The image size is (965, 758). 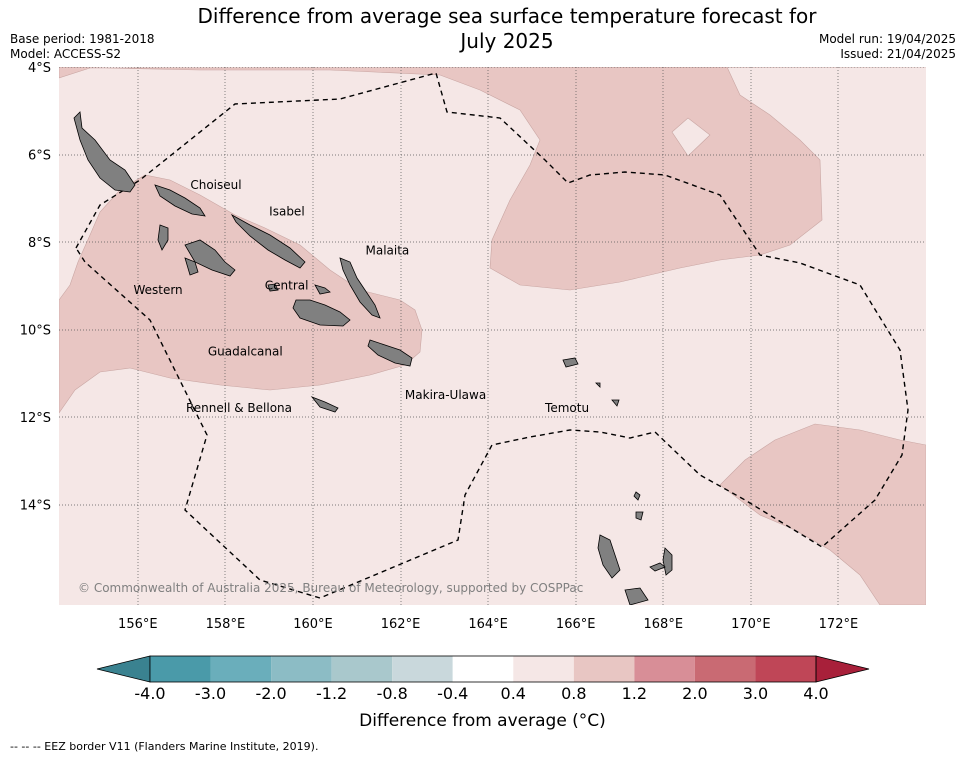 I want to click on colorbar-tick-label: 1.2, so click(x=634, y=693).